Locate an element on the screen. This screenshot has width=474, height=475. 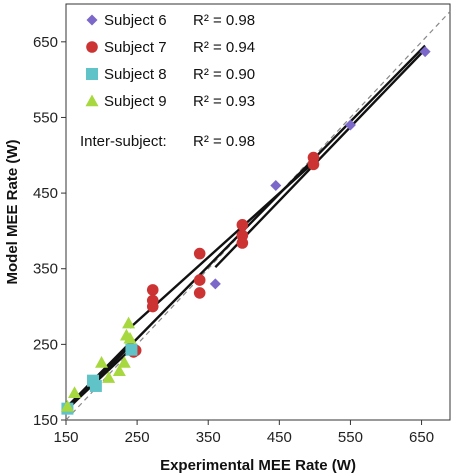
y-axis-ticks: 150 250 350 450 550 650 is located at coordinates (49, 231).